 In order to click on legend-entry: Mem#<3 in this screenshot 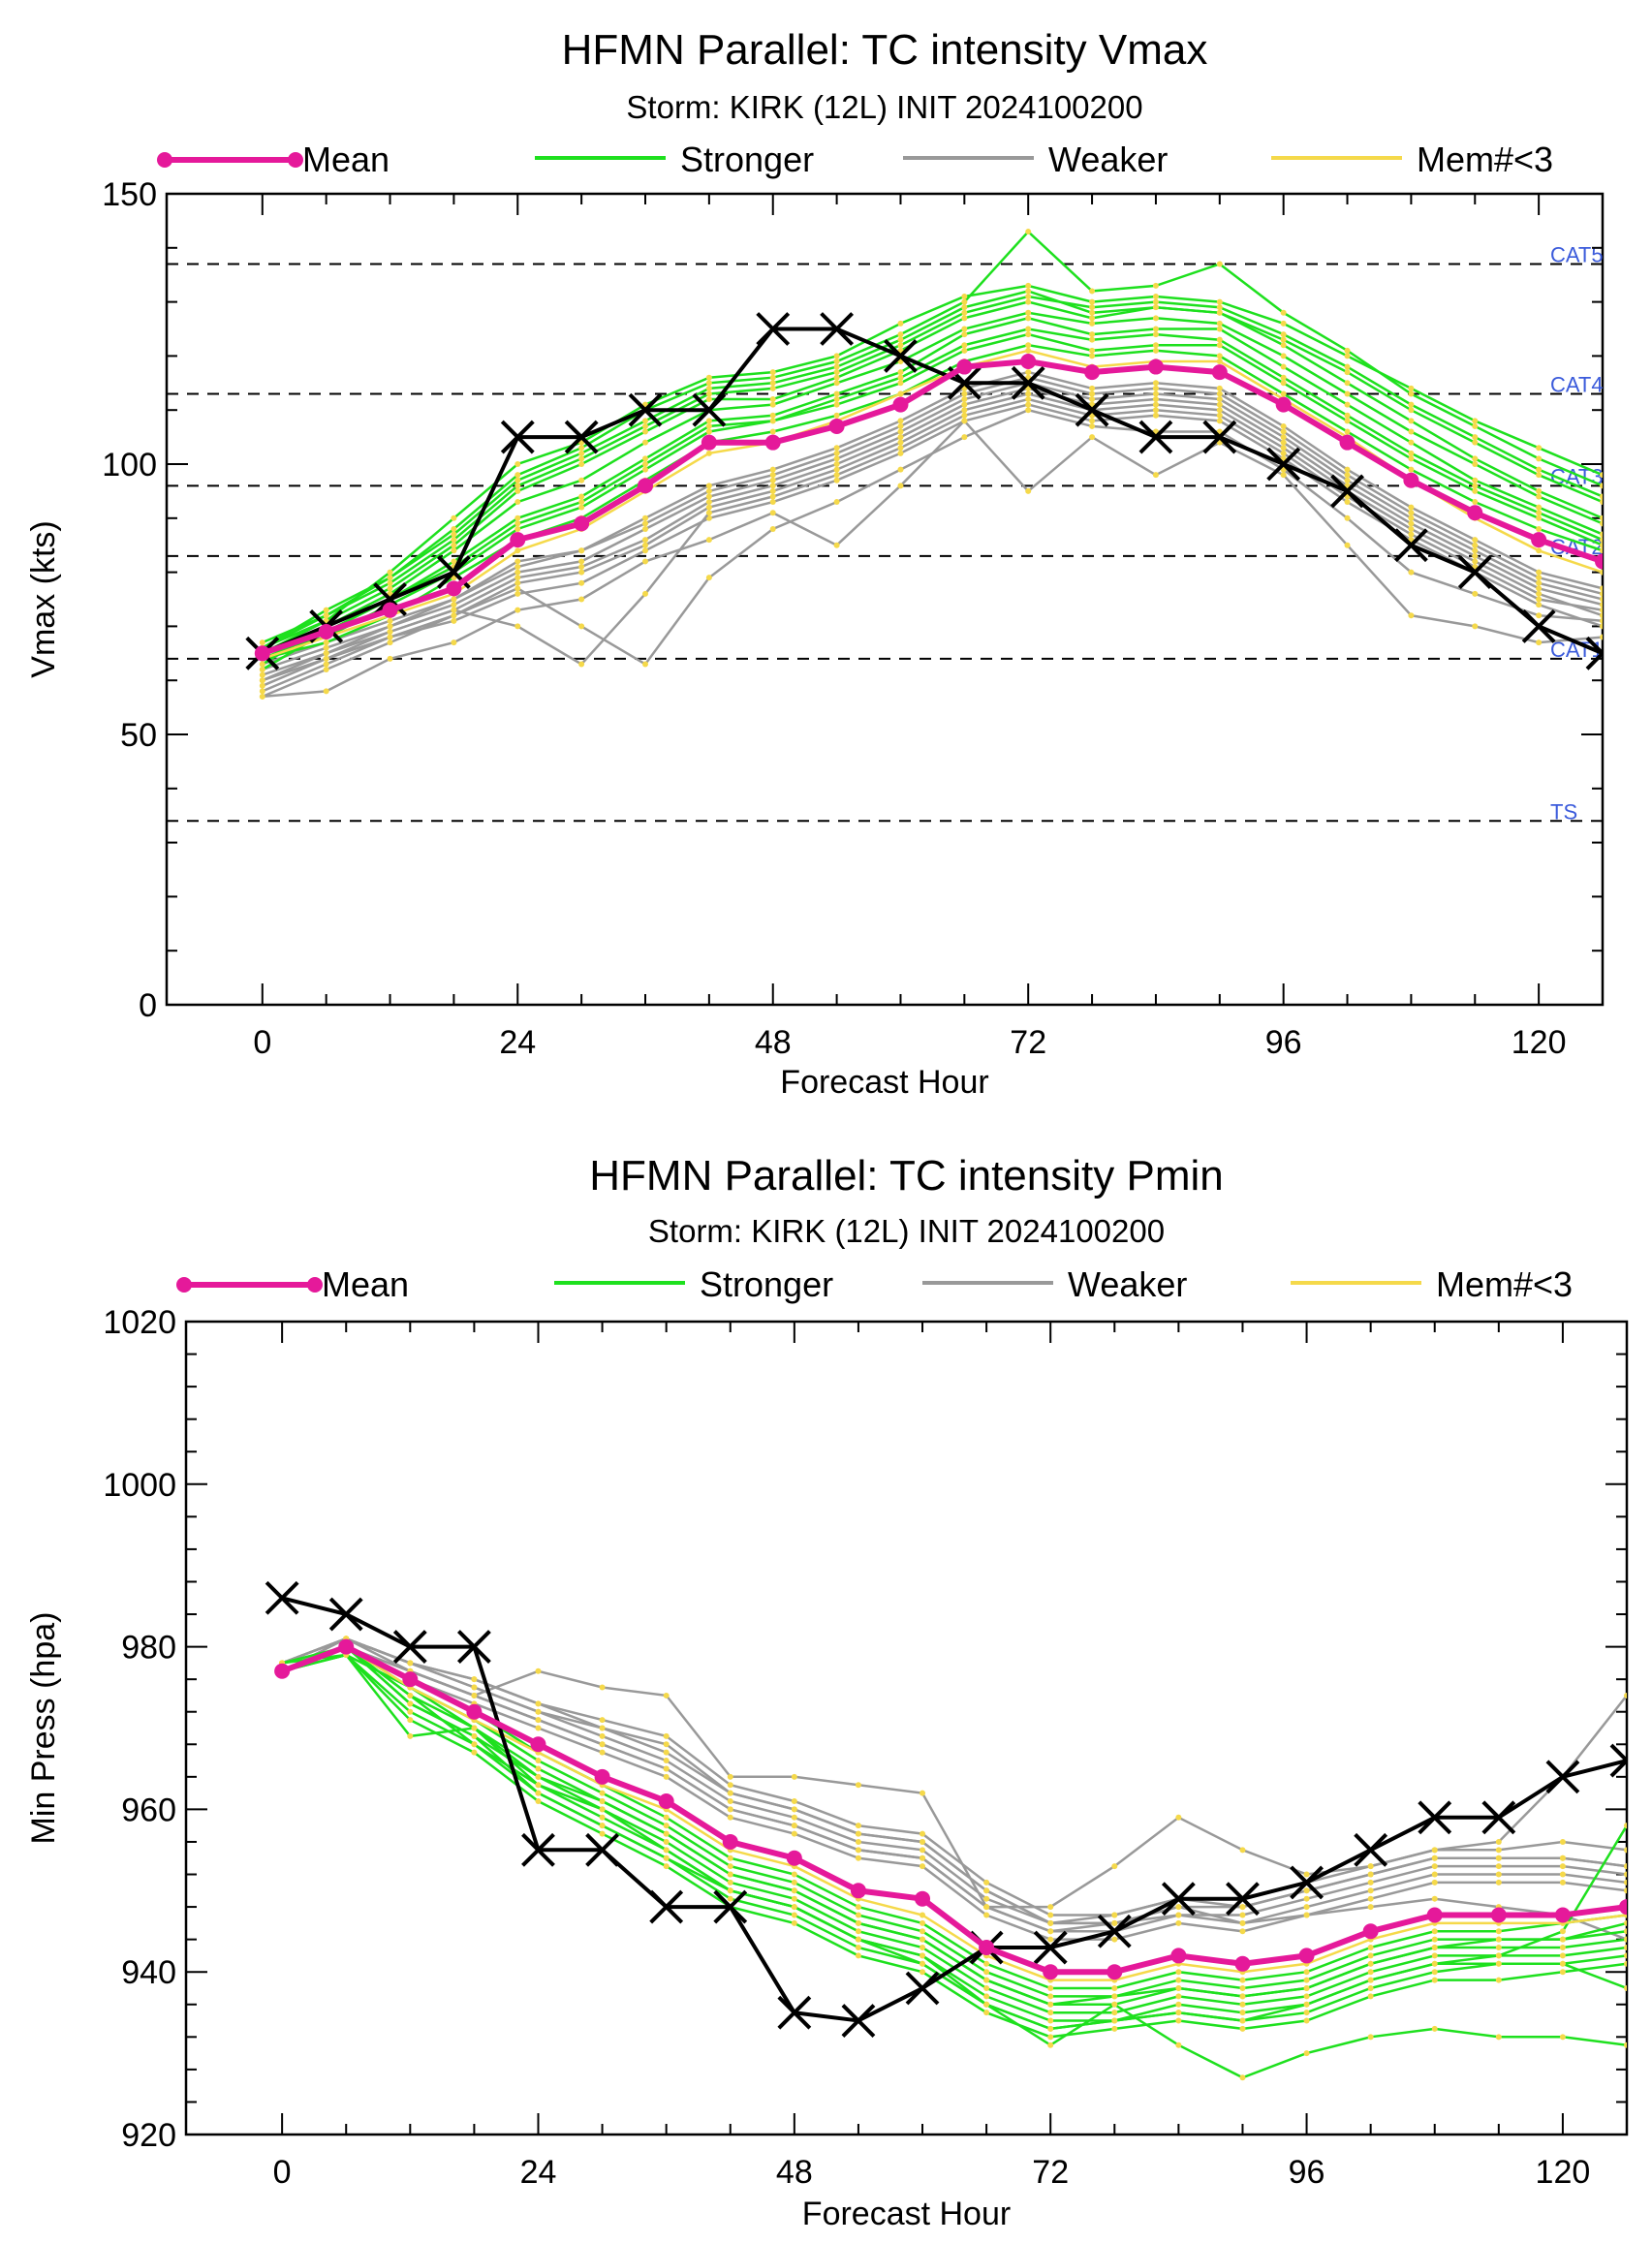, I will do `click(1412, 159)`.